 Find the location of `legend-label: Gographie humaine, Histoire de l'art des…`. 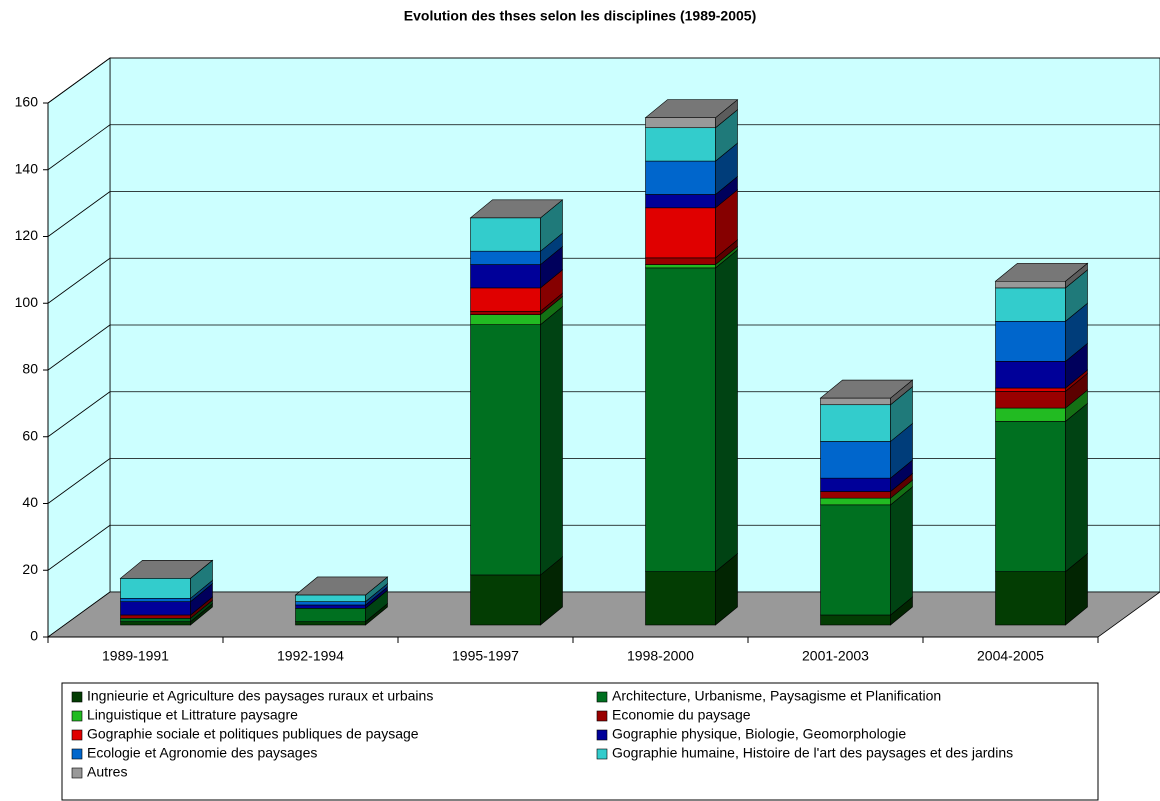

legend-label: Gographie humaine, Histoire de l'art des… is located at coordinates (812, 753).